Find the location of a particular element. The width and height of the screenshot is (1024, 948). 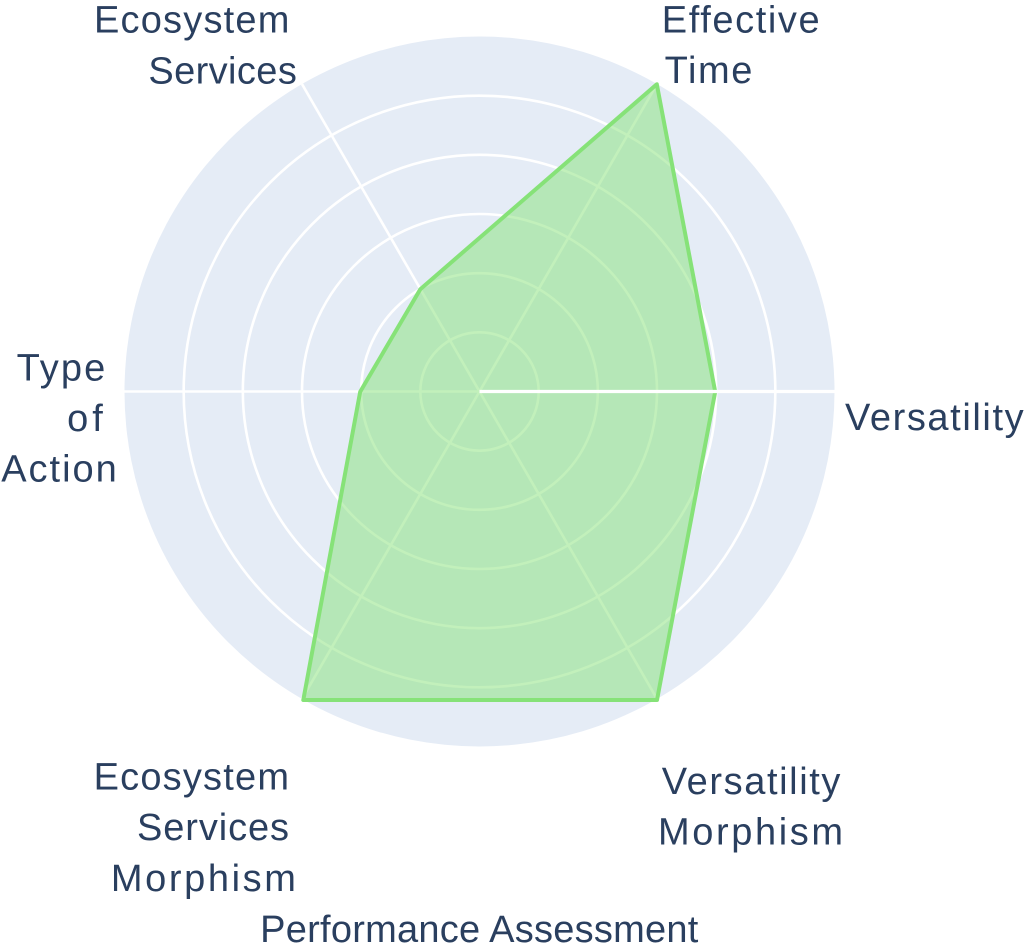

svg-text: Action is located at coordinates (60, 470).